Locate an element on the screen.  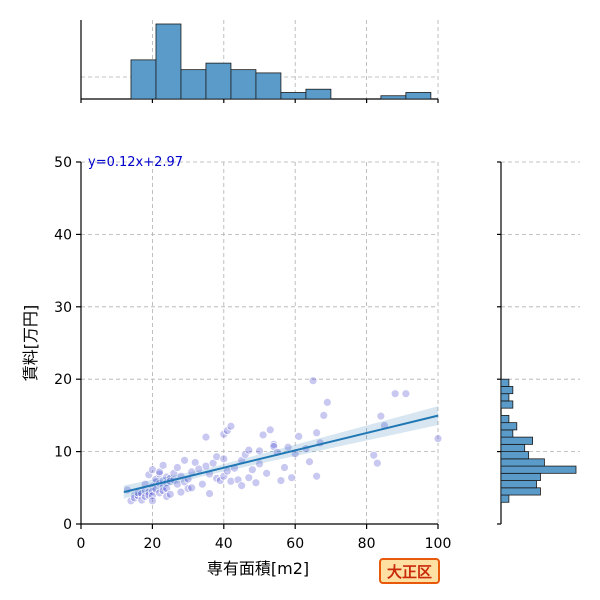
x-axis-label: 専有面積[m2] is located at coordinates (258, 568).